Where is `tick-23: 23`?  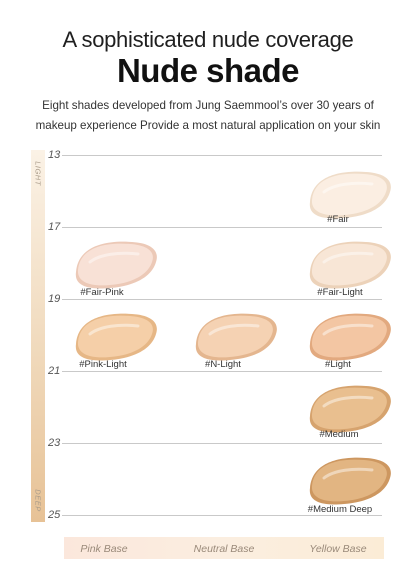
tick-23: 23 is located at coordinates (54, 443).